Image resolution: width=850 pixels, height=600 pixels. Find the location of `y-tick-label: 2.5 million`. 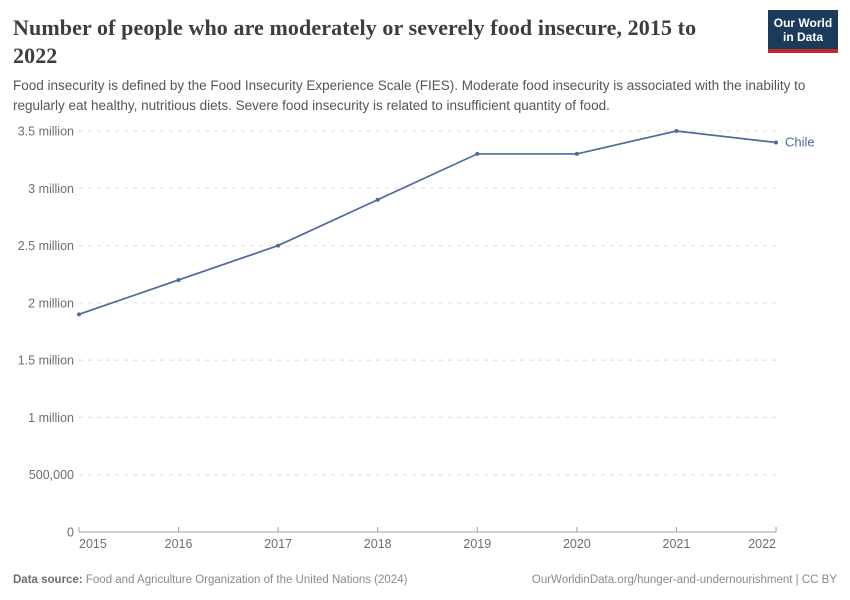

y-tick-label: 2.5 million is located at coordinates (46, 246).